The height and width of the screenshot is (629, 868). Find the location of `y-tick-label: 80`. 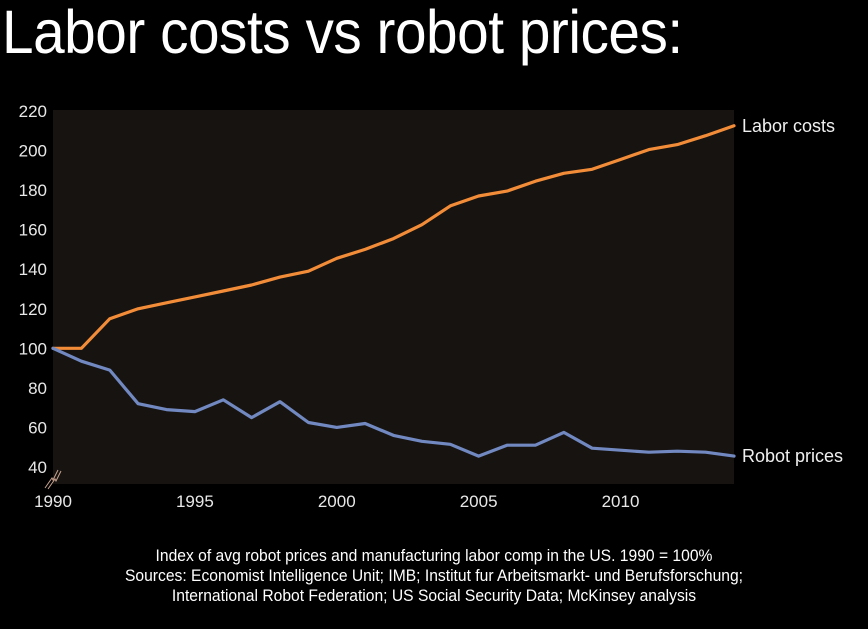

y-tick-label: 80 is located at coordinates (37, 388).